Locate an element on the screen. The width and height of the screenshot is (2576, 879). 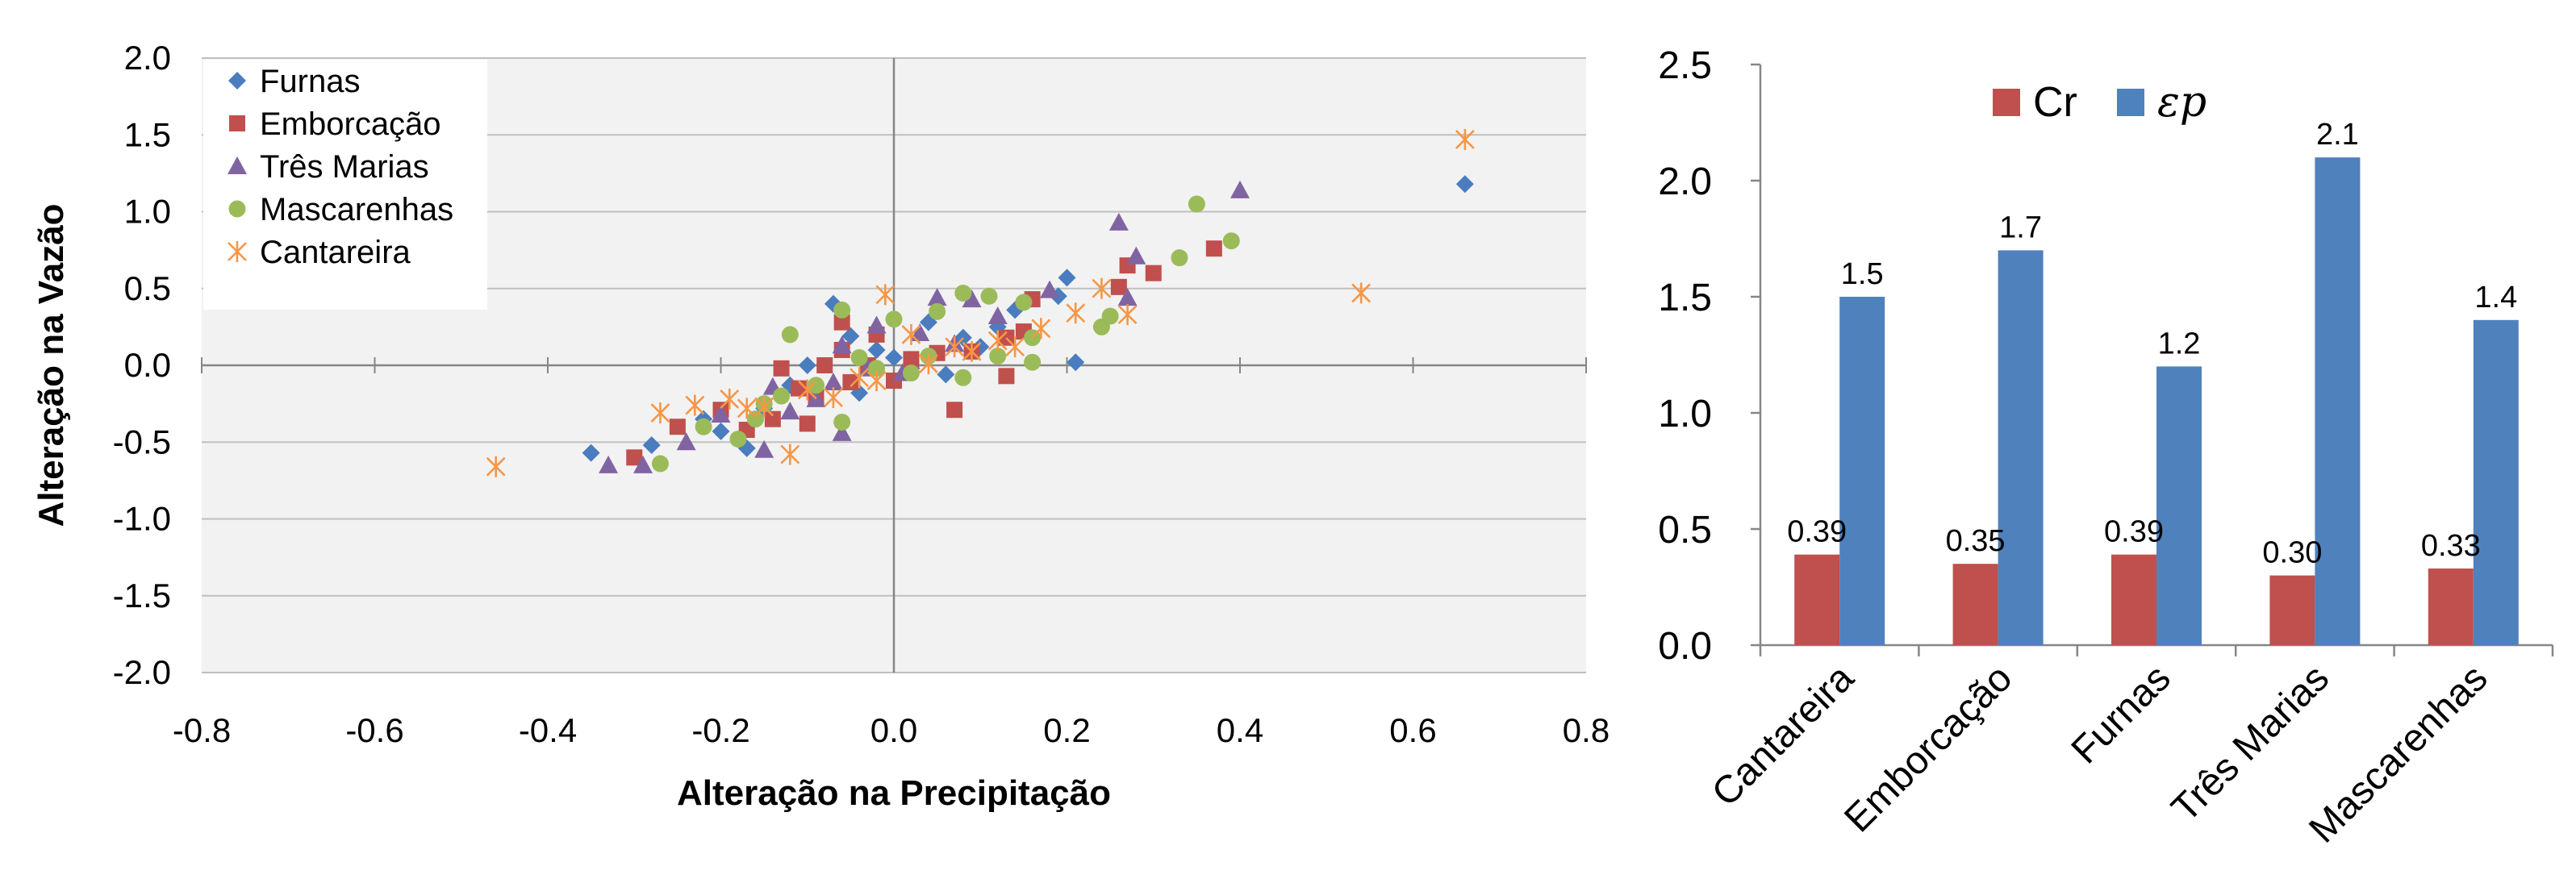
legend-marker-cantareira is located at coordinates (237, 251).